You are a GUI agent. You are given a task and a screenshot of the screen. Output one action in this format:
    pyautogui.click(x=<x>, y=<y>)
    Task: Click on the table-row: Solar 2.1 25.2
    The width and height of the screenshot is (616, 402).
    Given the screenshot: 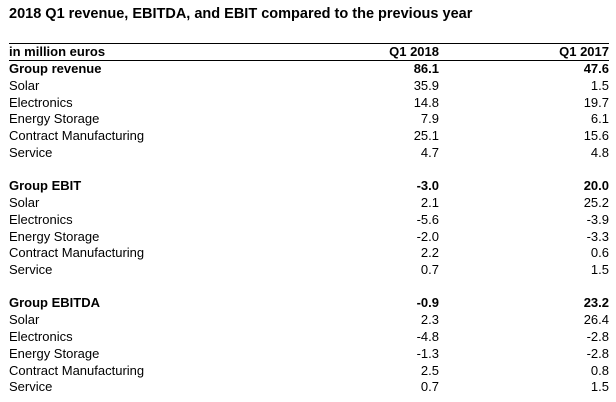 What is the action you would take?
    pyautogui.click(x=309, y=203)
    